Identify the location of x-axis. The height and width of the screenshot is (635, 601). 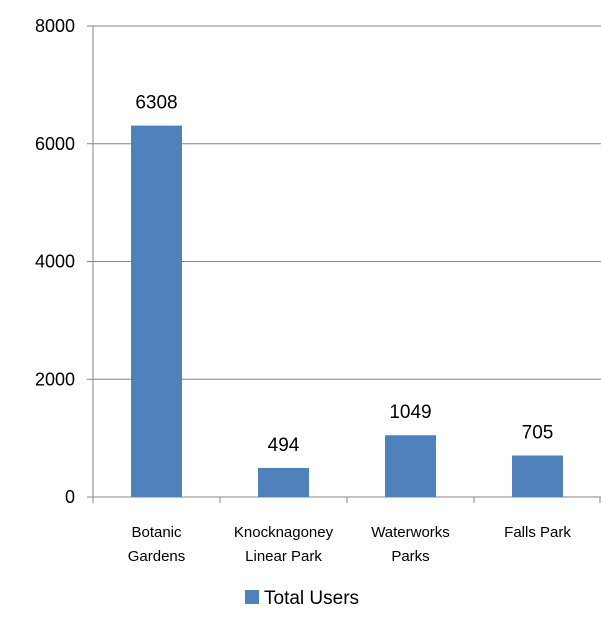
(346, 499).